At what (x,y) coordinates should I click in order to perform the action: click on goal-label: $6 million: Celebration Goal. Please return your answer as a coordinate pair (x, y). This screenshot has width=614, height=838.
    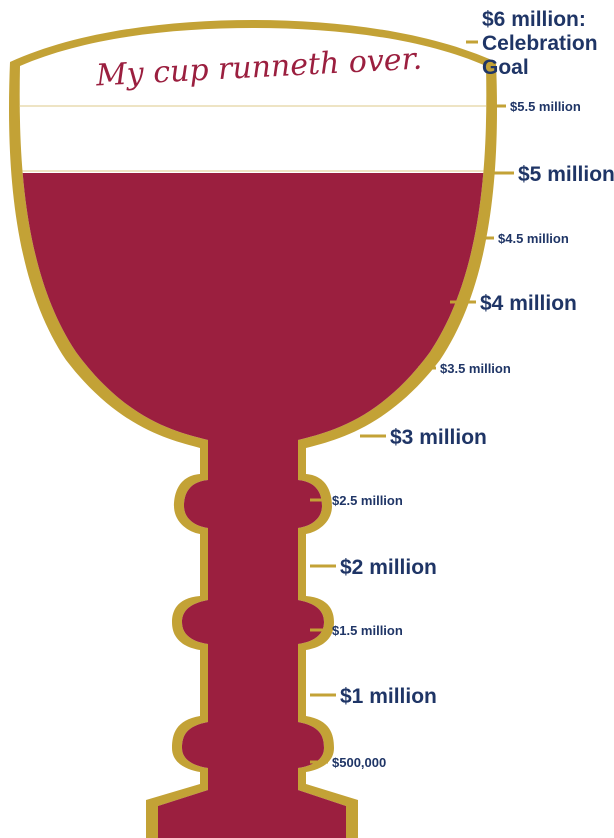
    Looking at the image, I should click on (540, 43).